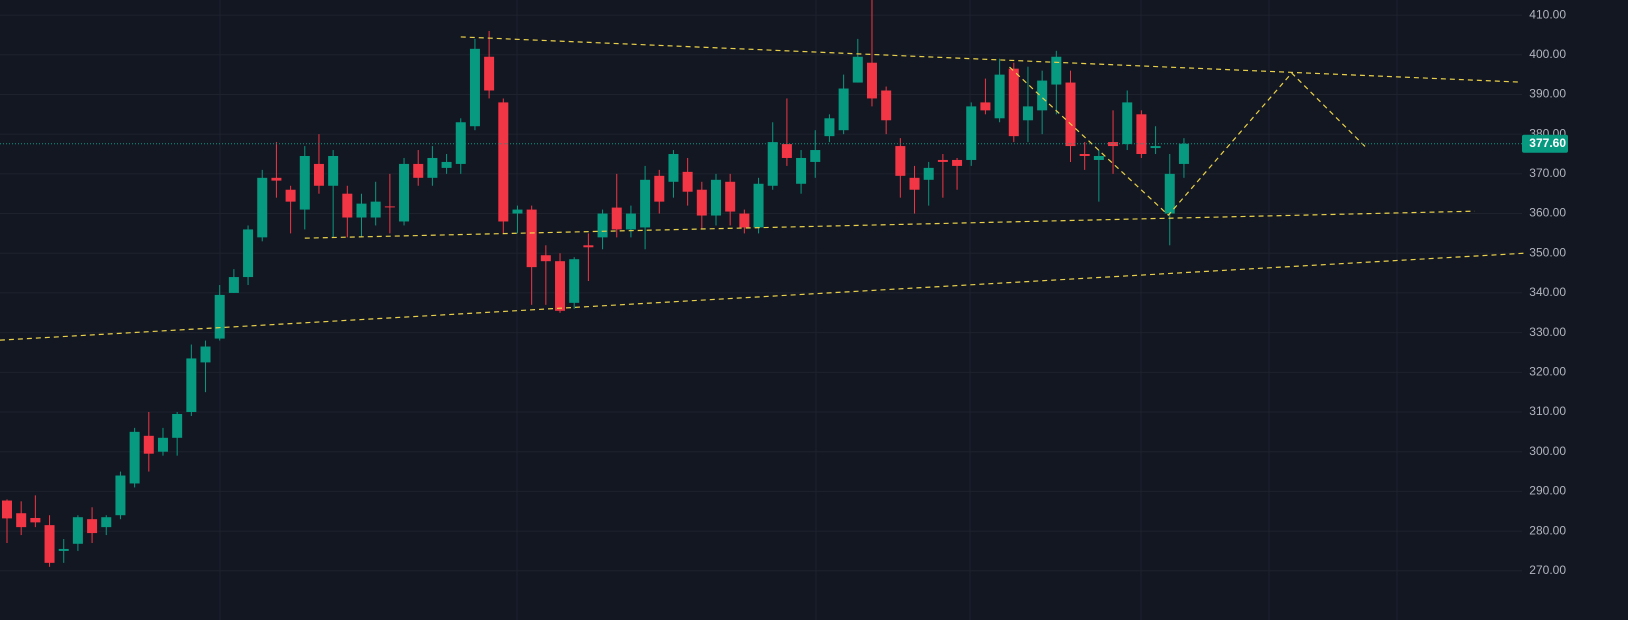 The height and width of the screenshot is (620, 1628). I want to click on y-tick-label: 280.00, so click(1547, 530).